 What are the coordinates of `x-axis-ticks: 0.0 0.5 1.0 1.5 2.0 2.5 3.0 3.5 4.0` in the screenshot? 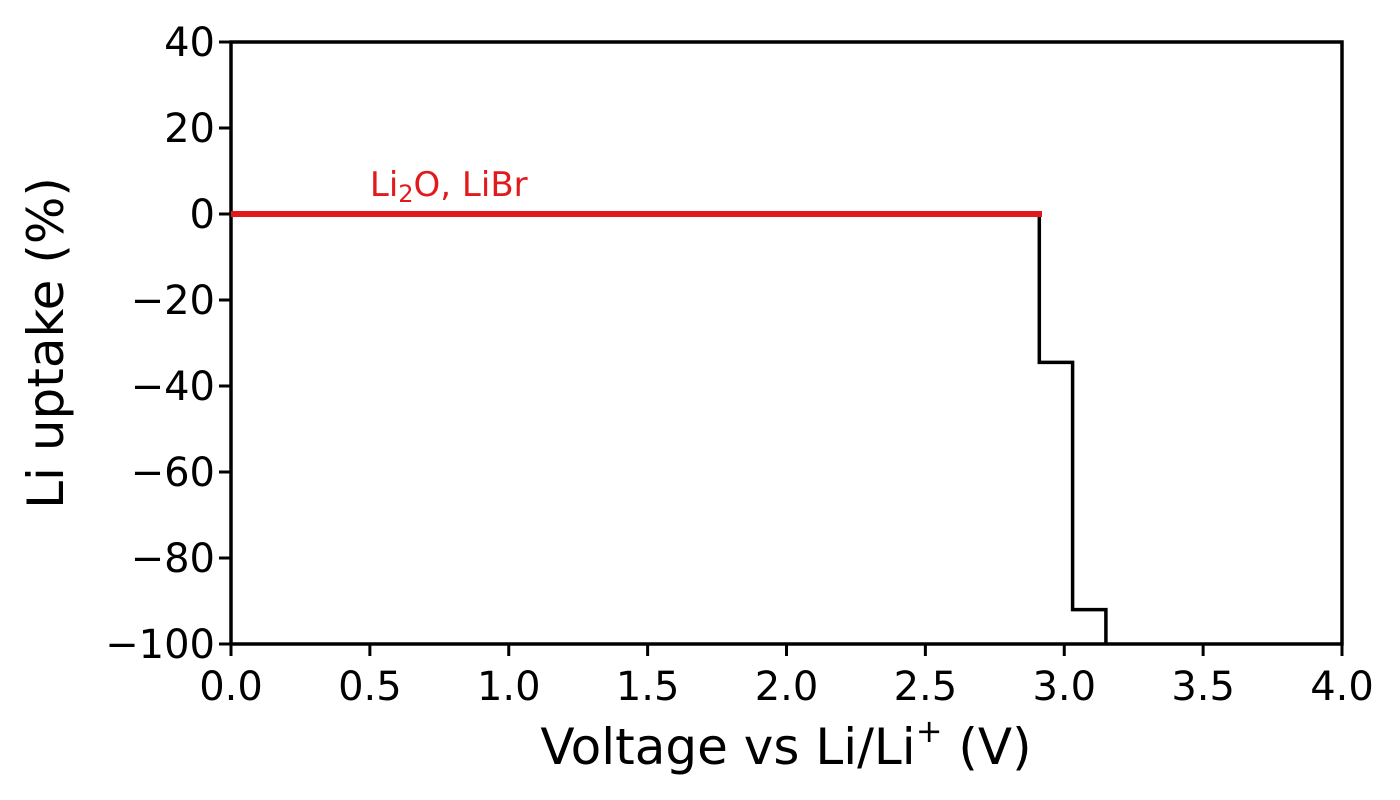 It's located at (786, 677).